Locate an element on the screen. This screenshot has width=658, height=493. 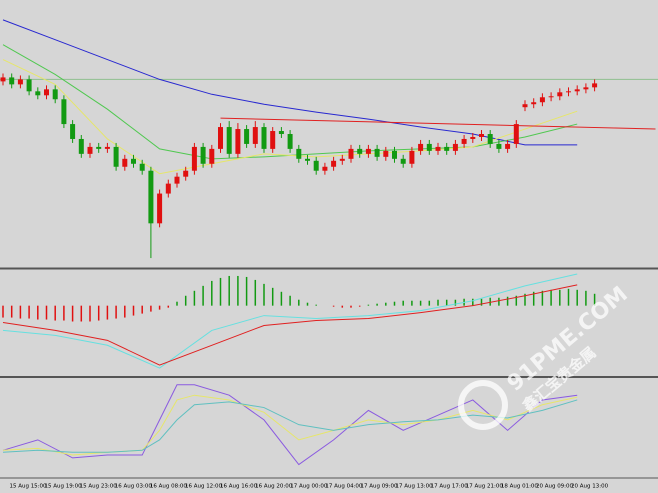
x-tick-label: 16 Aug 12:00 is located at coordinates (204, 487).